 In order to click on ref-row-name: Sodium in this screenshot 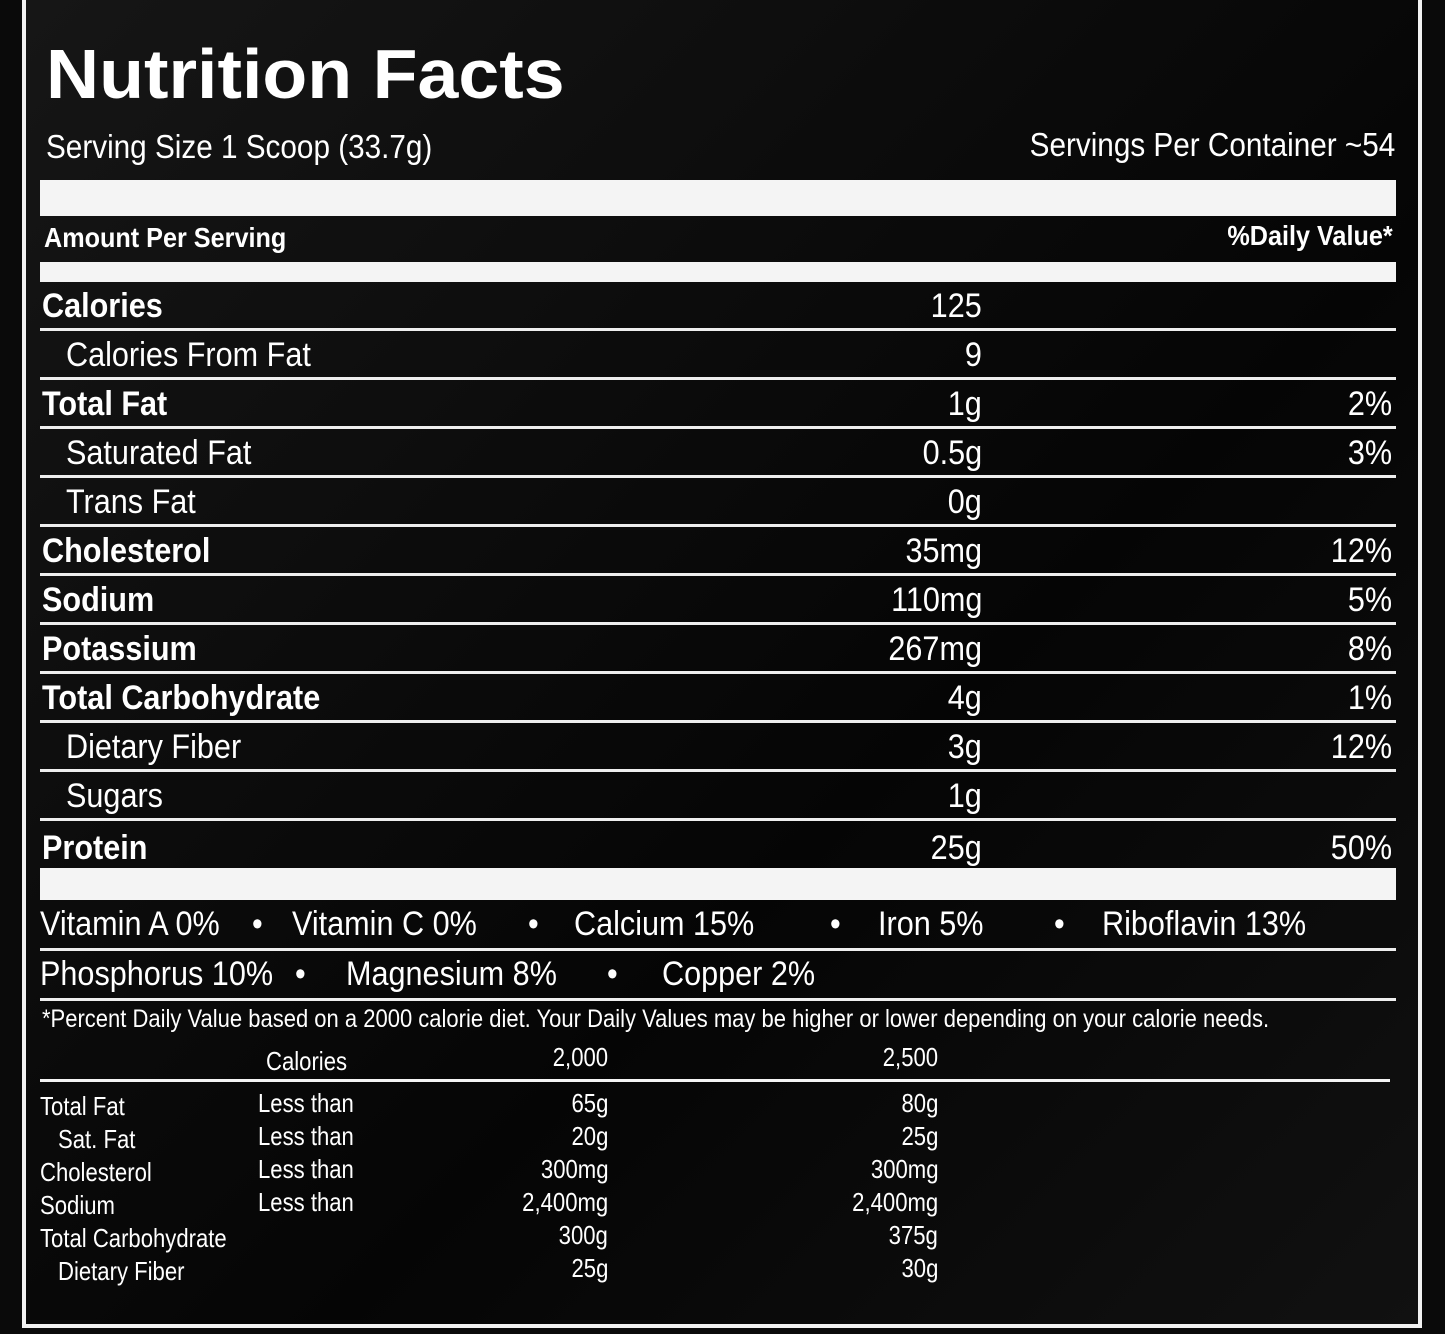, I will do `click(77, 1205)`.